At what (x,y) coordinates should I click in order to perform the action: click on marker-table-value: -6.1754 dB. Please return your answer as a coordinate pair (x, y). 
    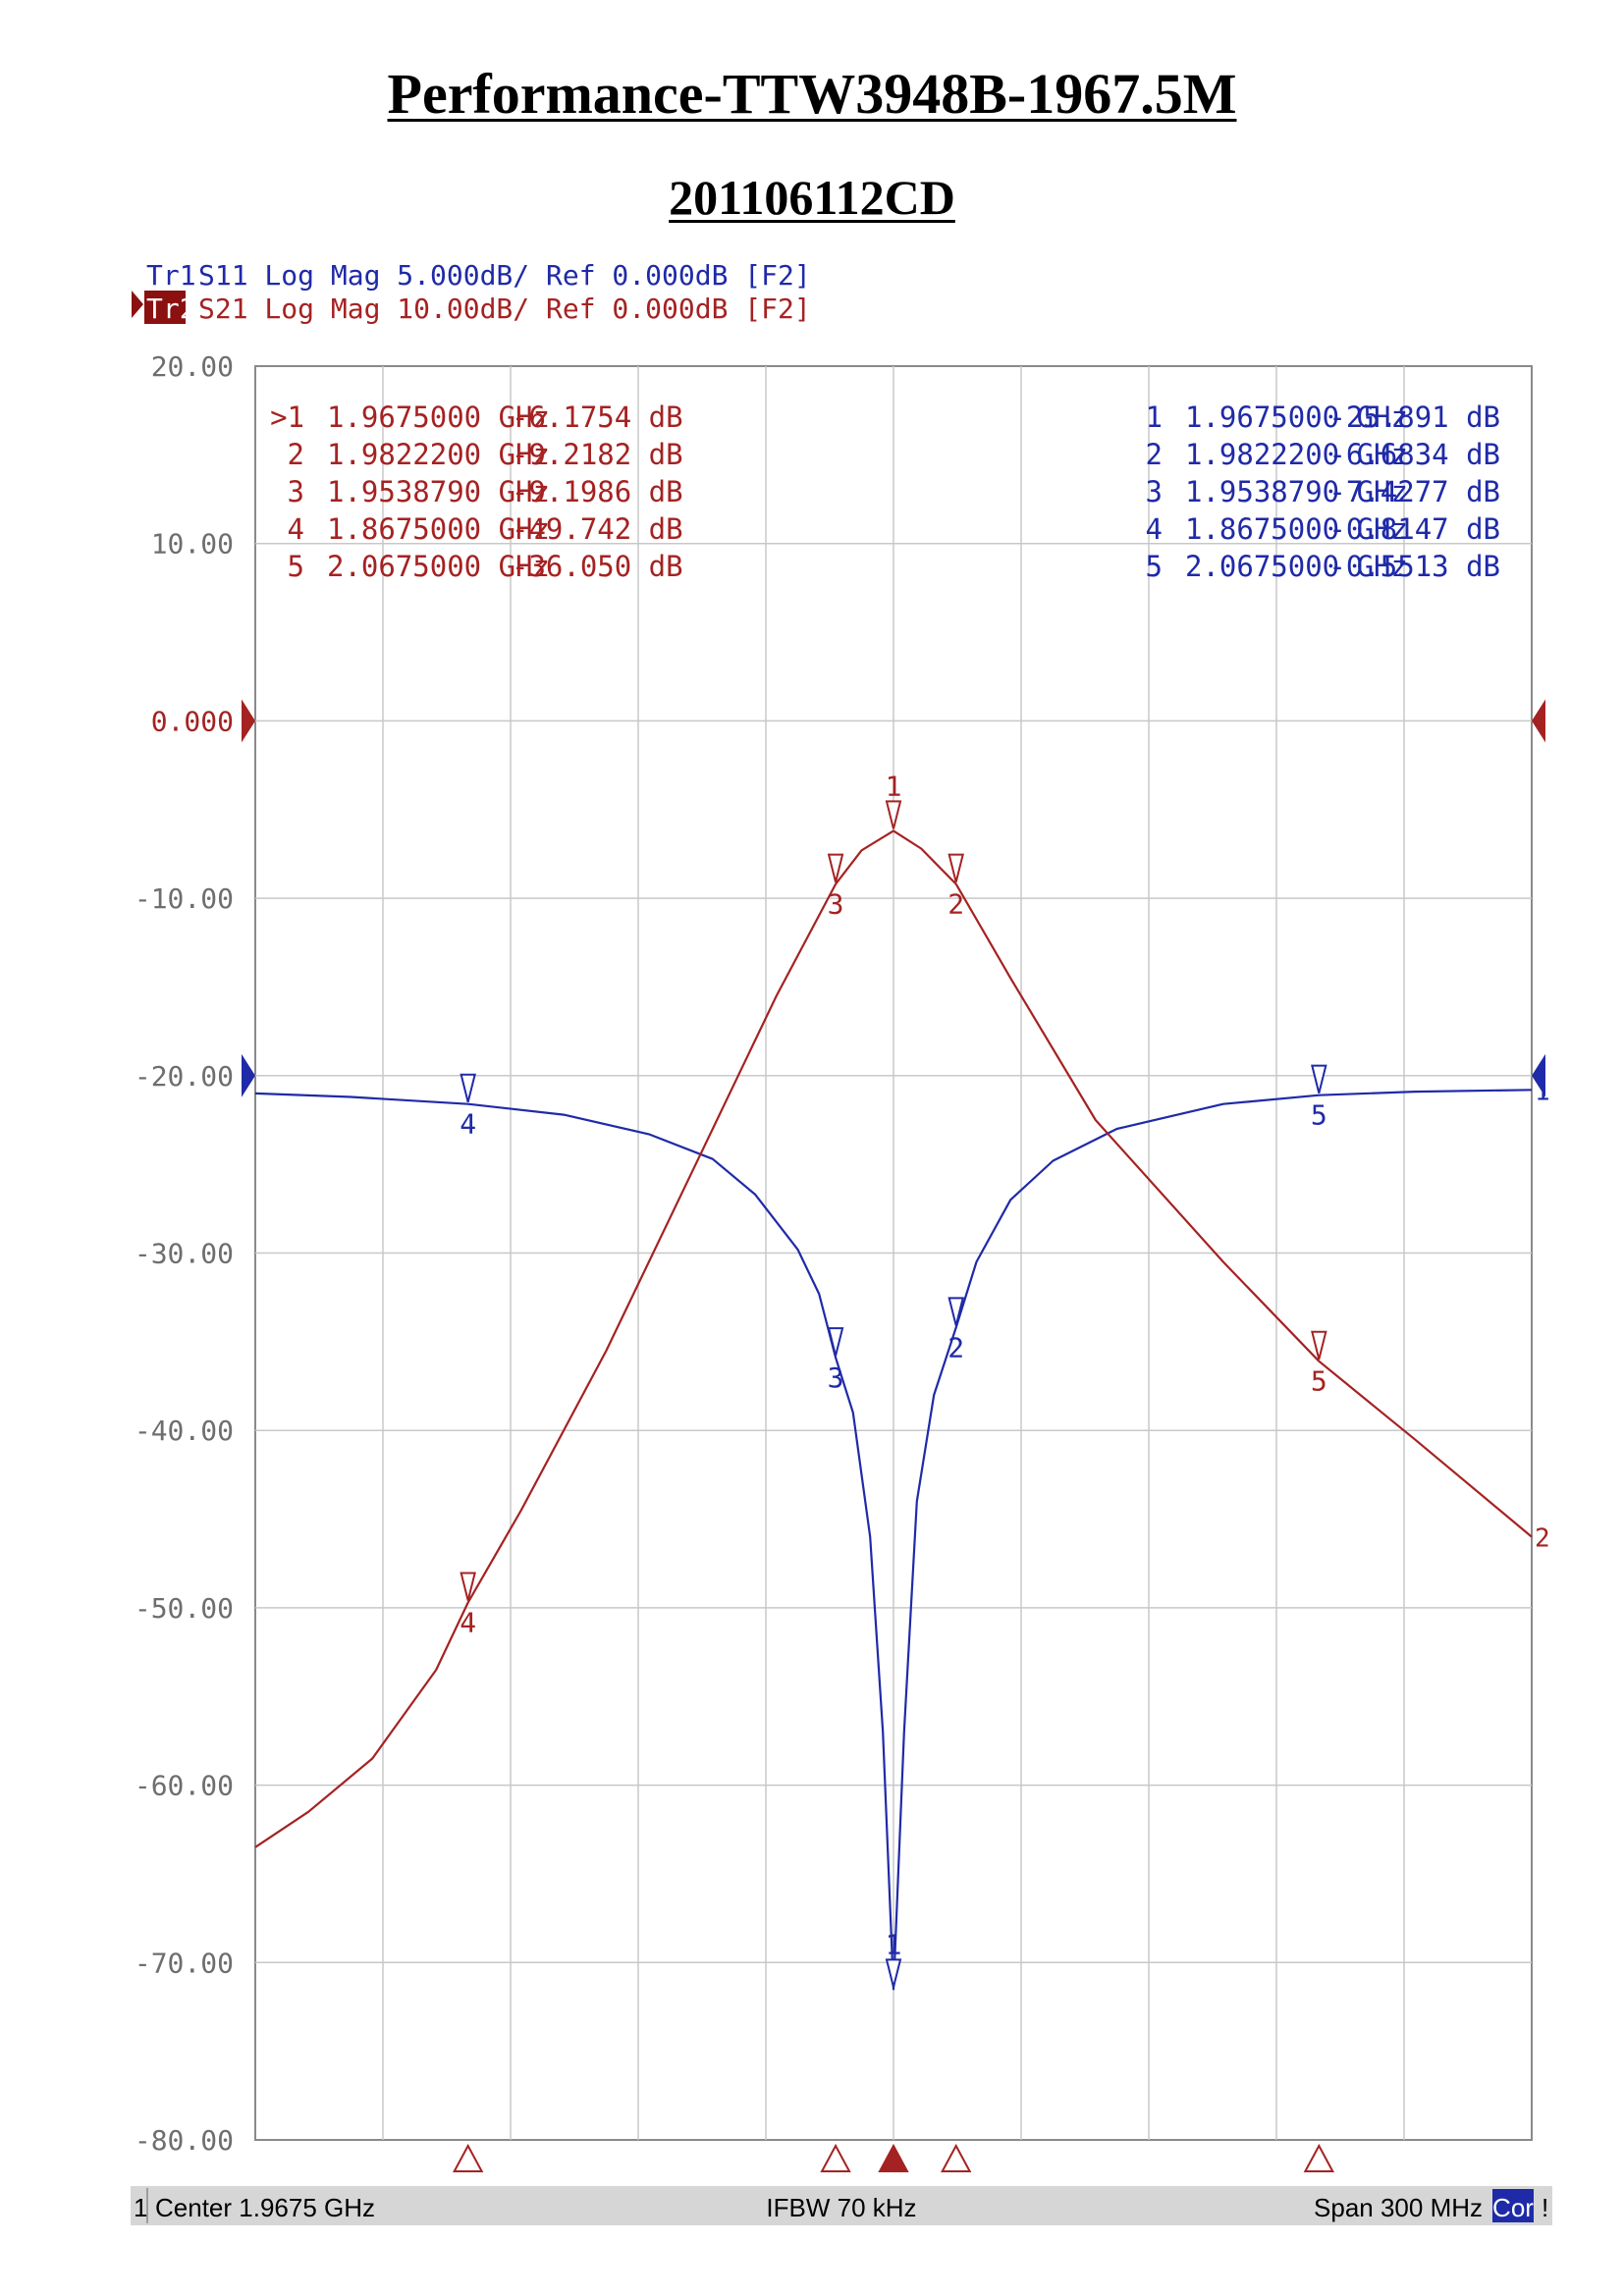
    Looking at the image, I should click on (597, 417).